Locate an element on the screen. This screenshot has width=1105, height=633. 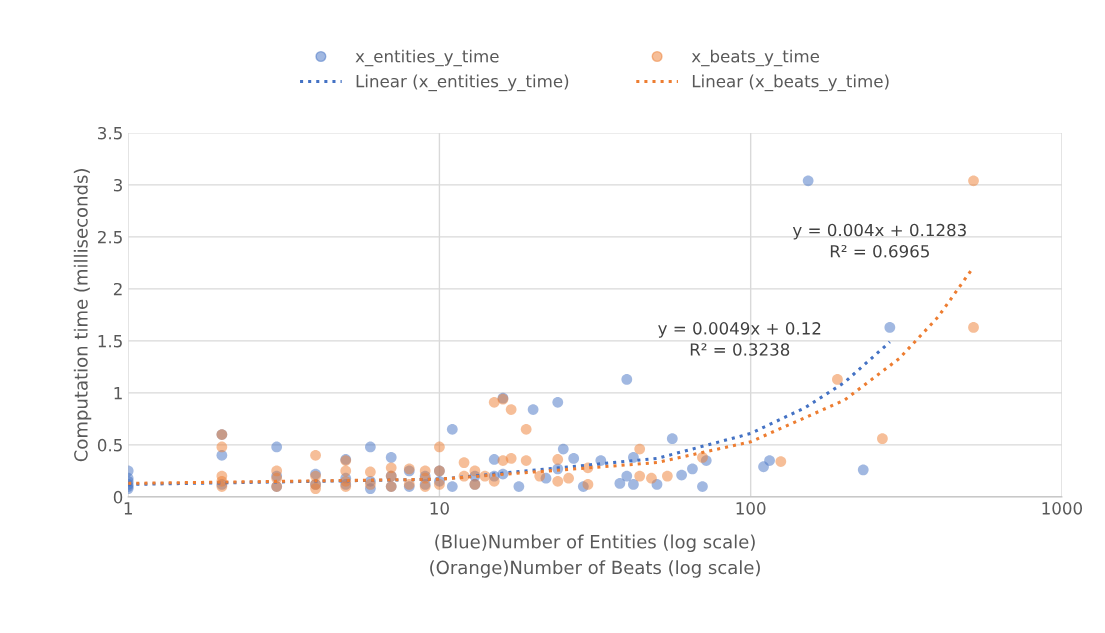
annotation: y = 0.004x + 0.1283 R² = 0.6965 is located at coordinates (879, 240).